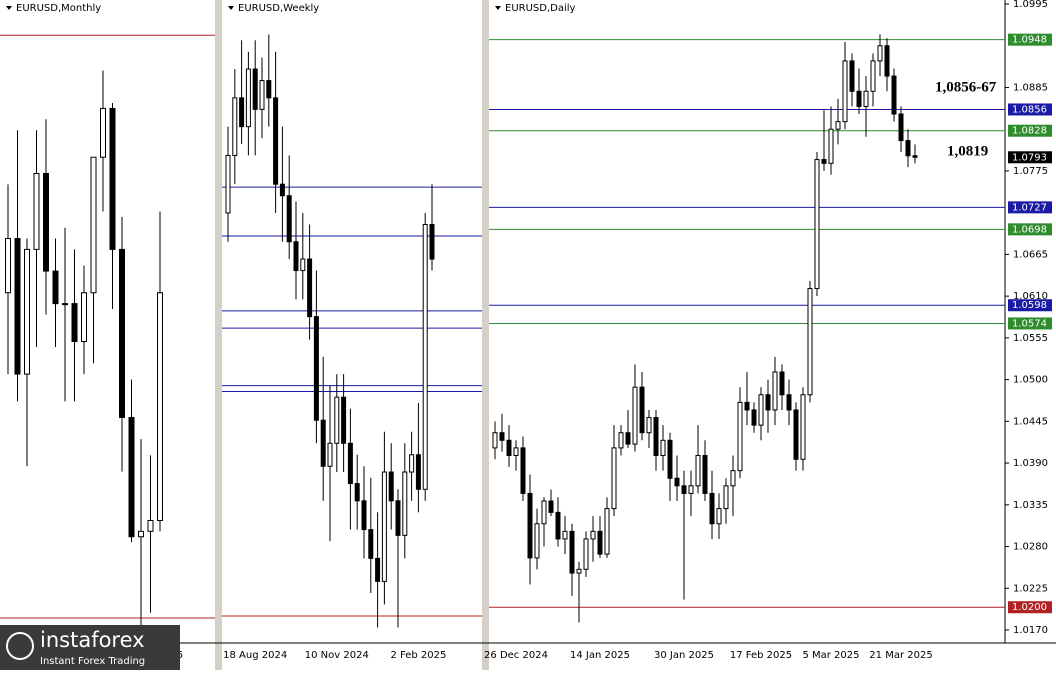 This screenshot has height=674, width=1056. I want to click on y-tick-label: 1.0445, so click(1030, 421).